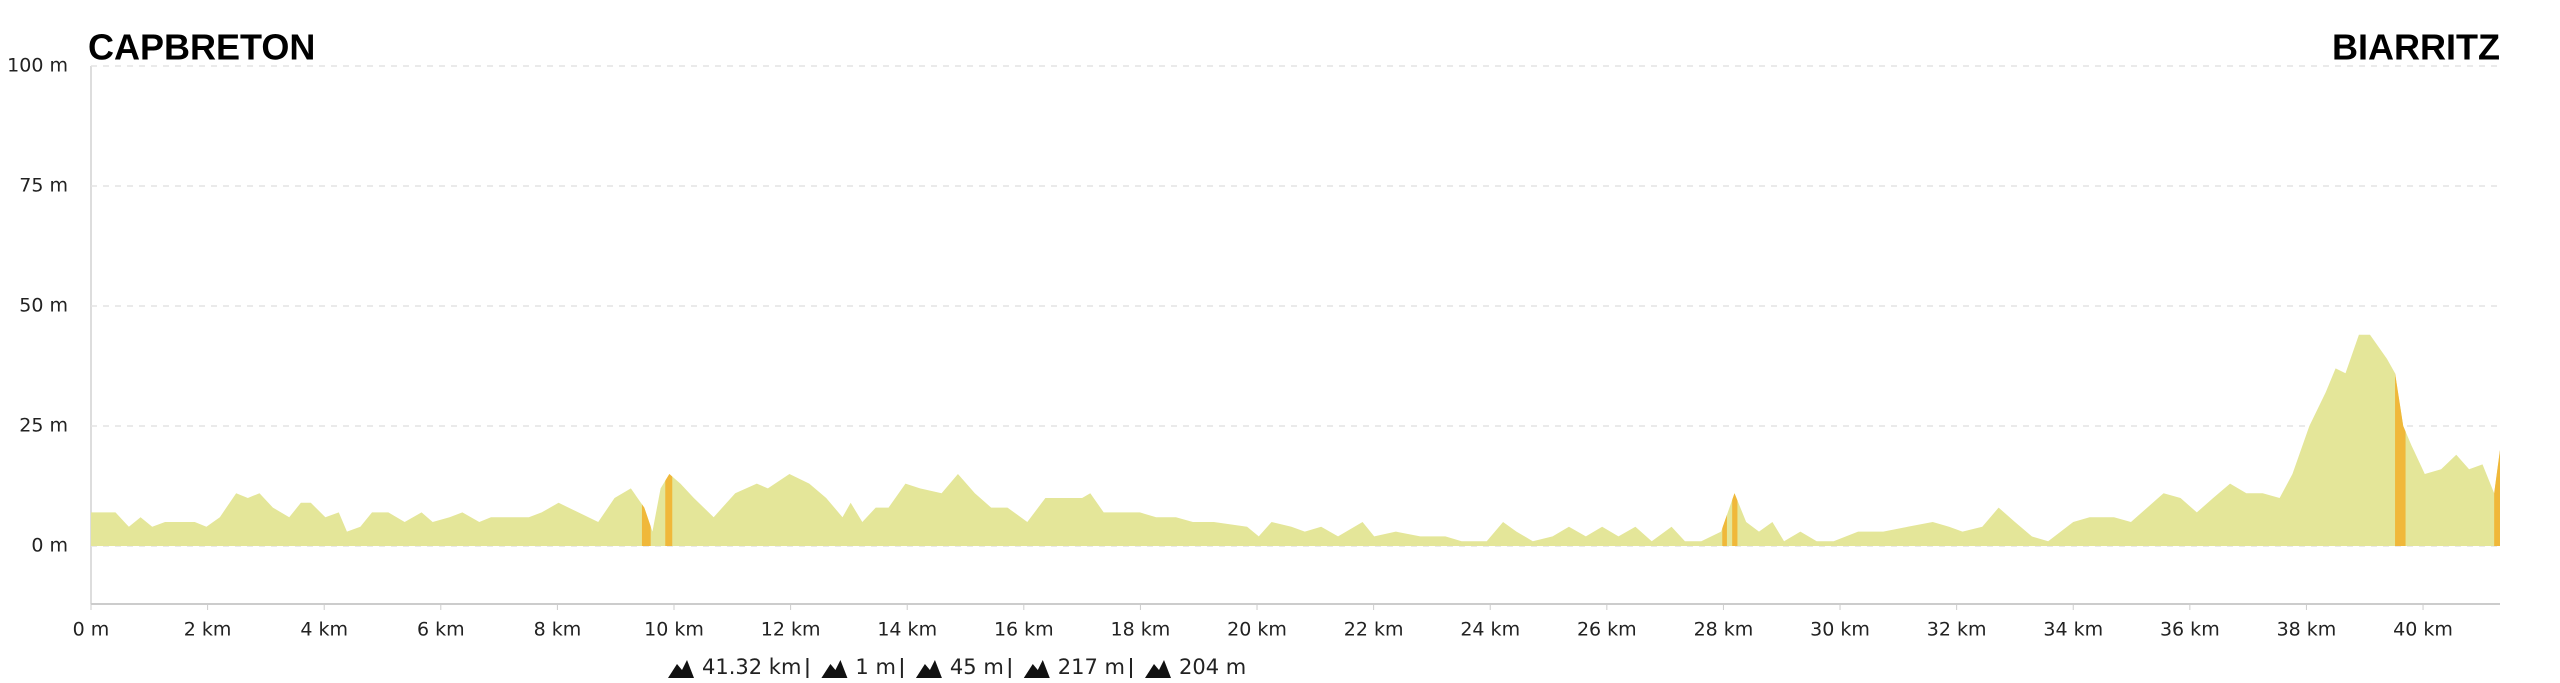  What do you see at coordinates (2423, 630) in the screenshot?
I see `x-tick-label: 40 km` at bounding box center [2423, 630].